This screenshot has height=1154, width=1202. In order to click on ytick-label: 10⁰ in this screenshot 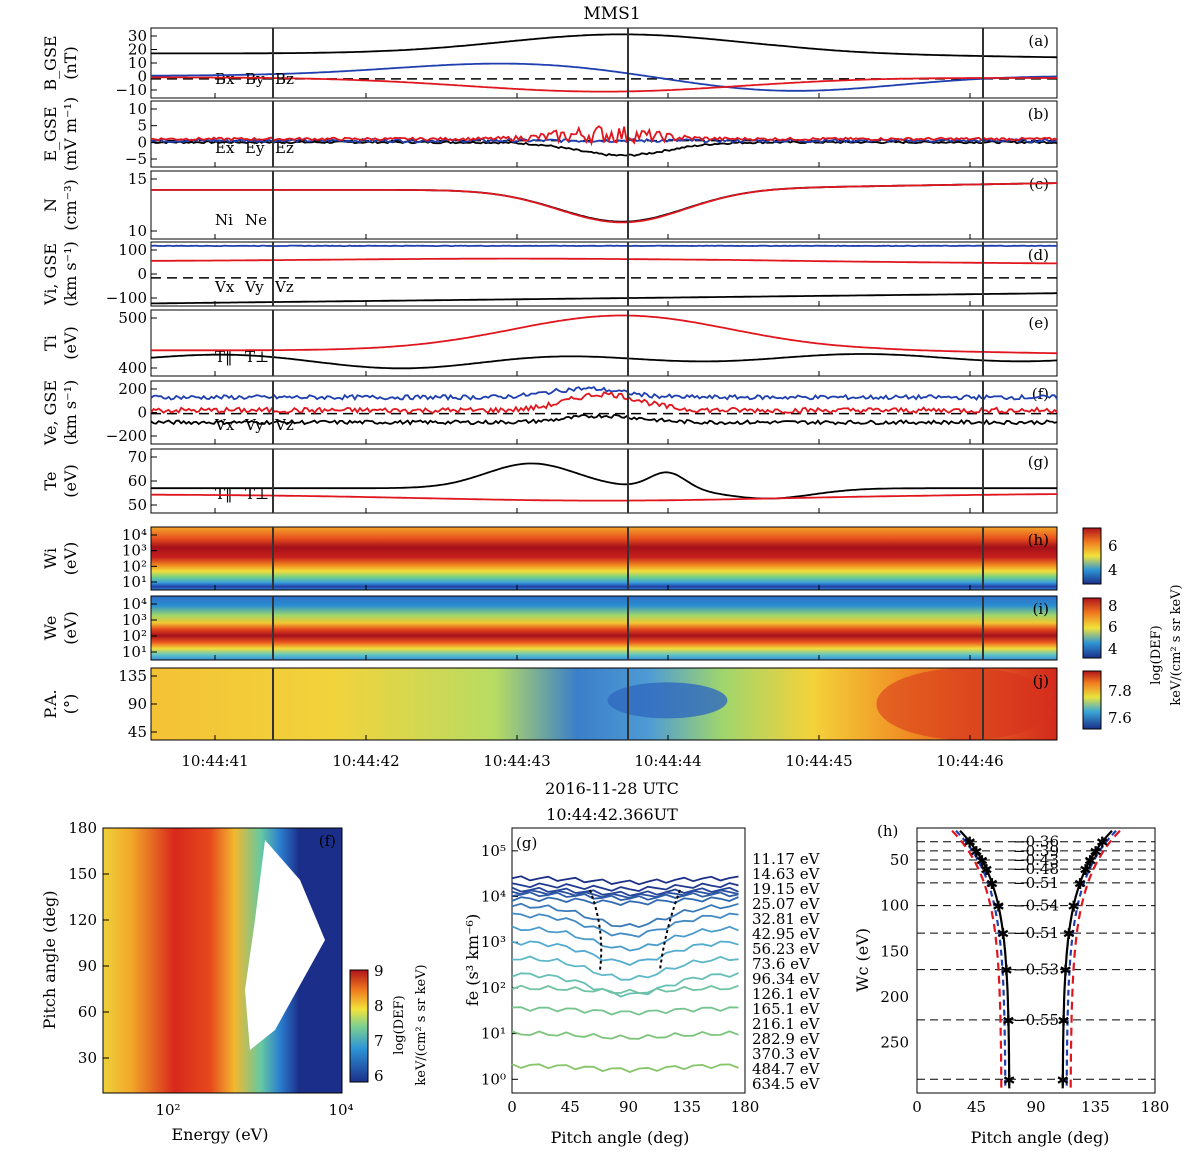, I will do `click(493, 1079)`.